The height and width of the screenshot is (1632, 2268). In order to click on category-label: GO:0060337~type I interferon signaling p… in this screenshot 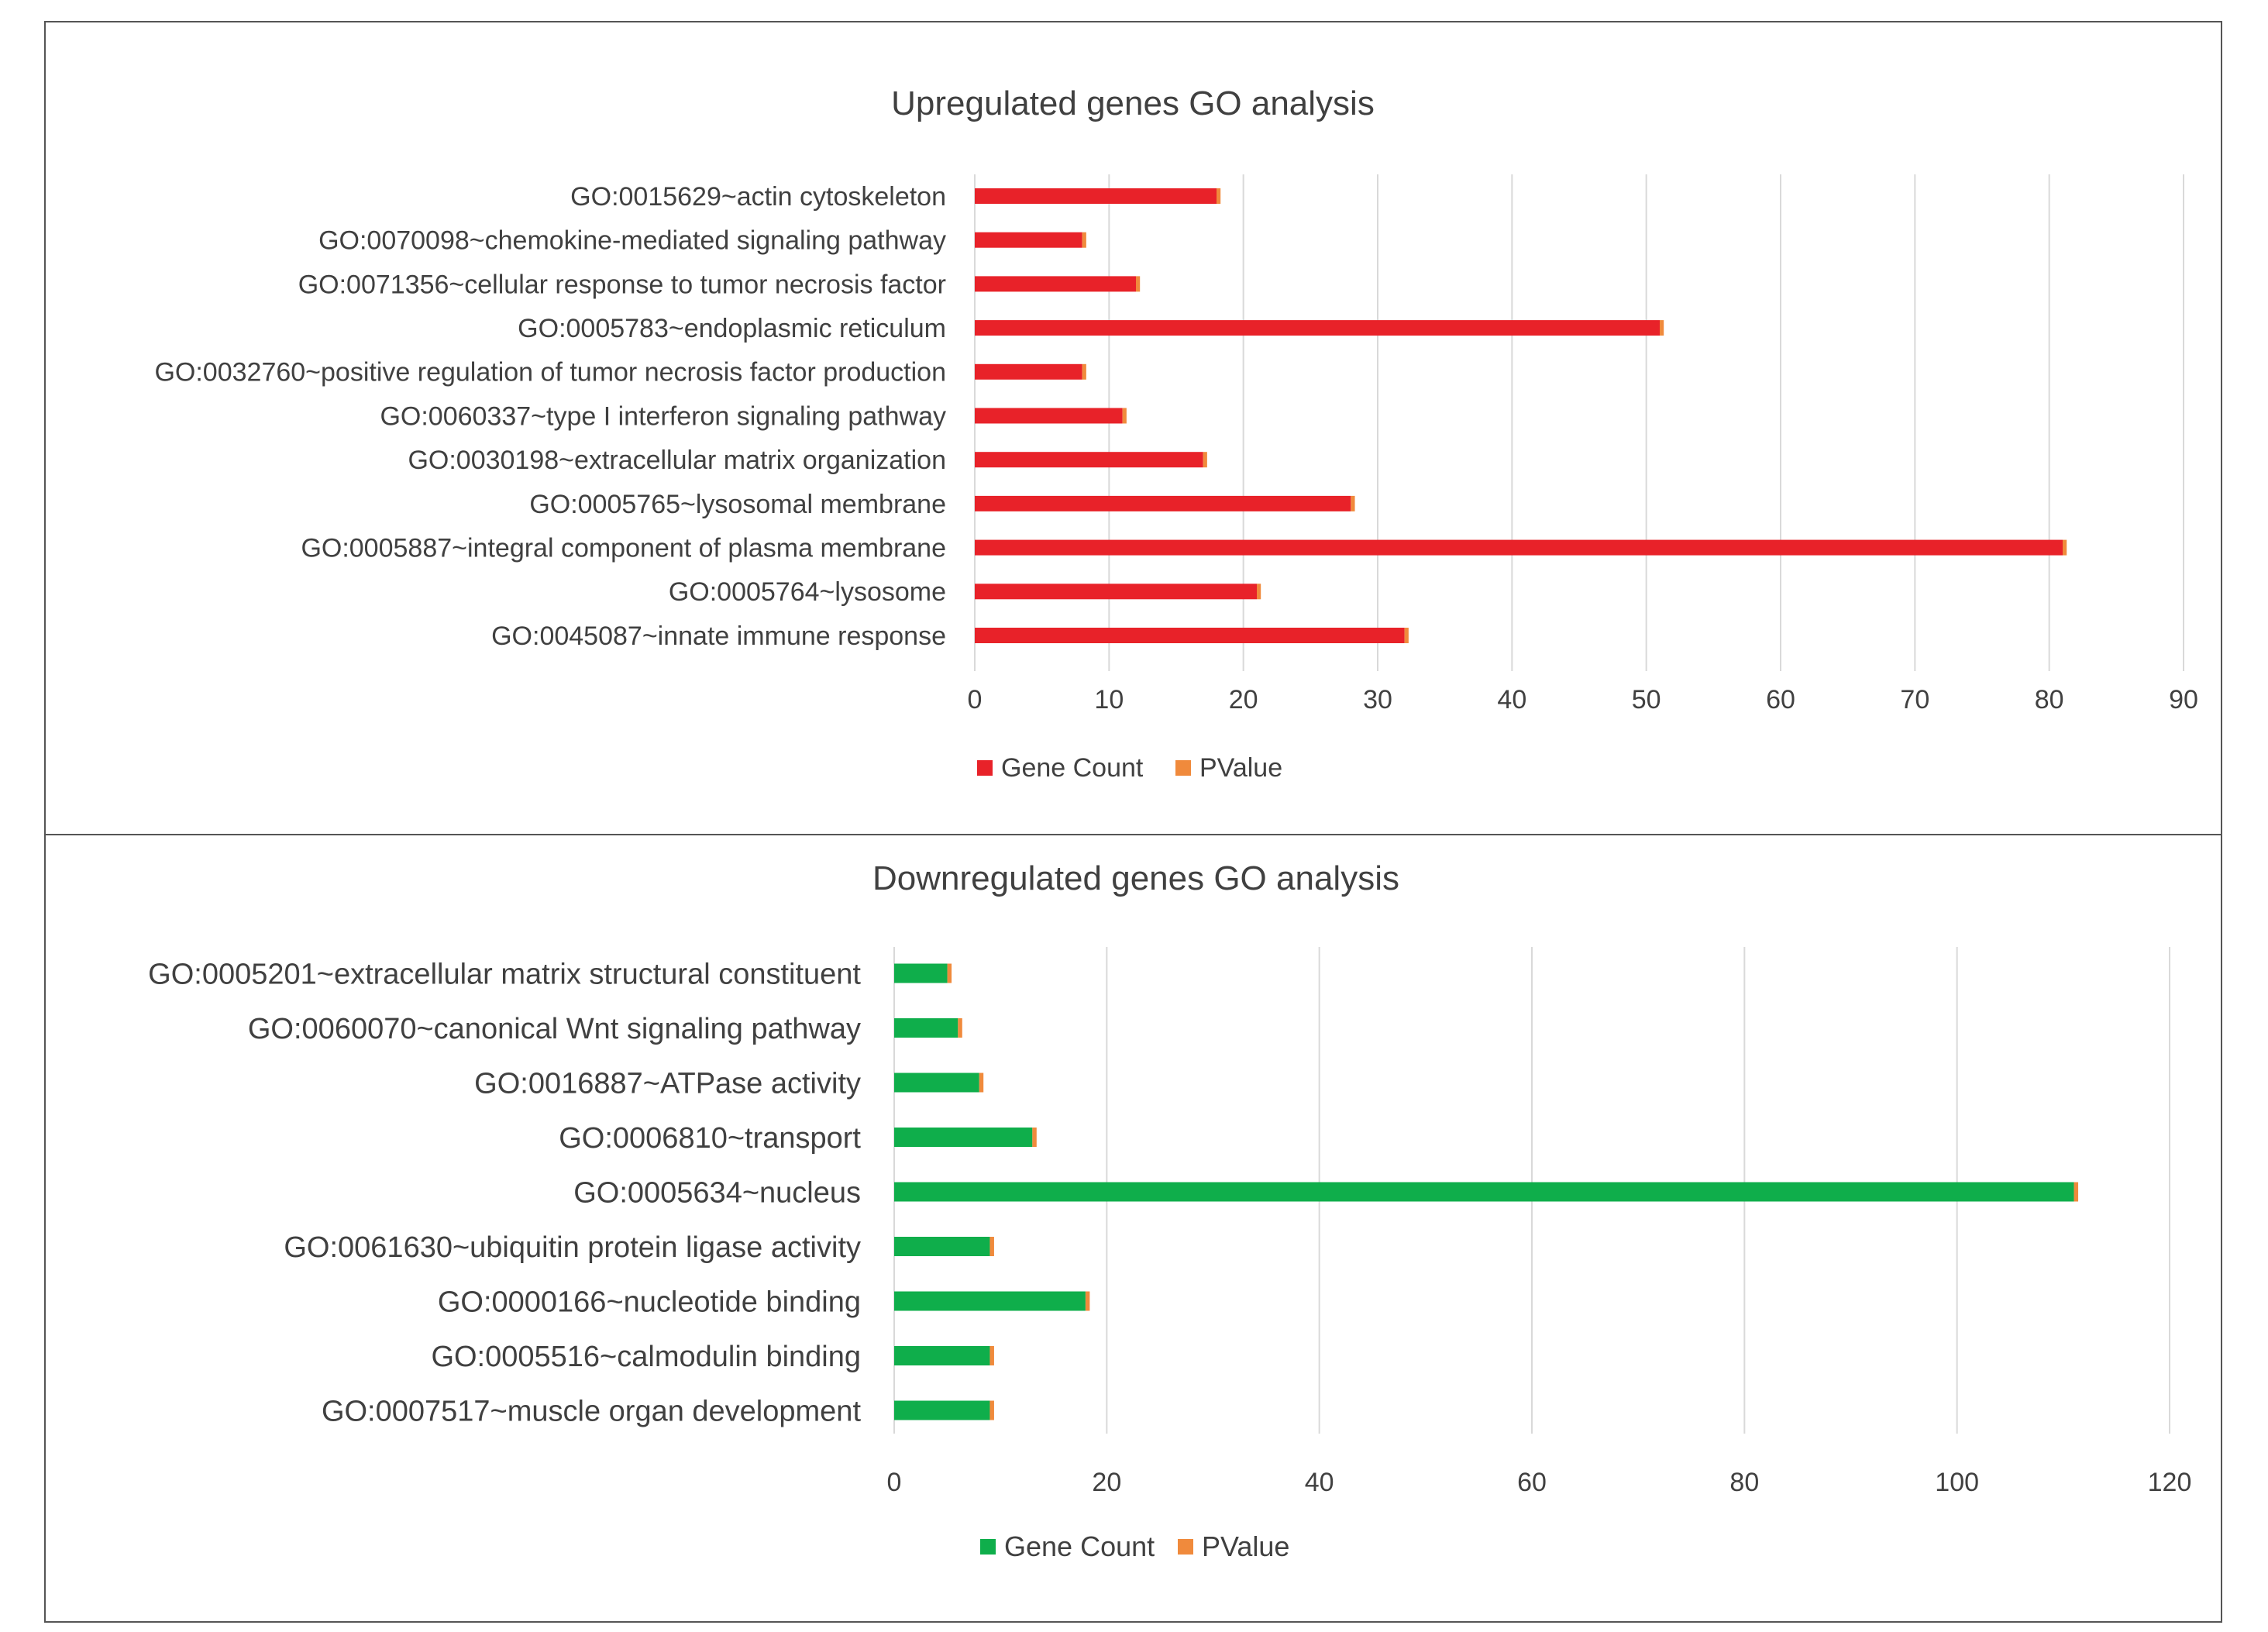, I will do `click(663, 416)`.